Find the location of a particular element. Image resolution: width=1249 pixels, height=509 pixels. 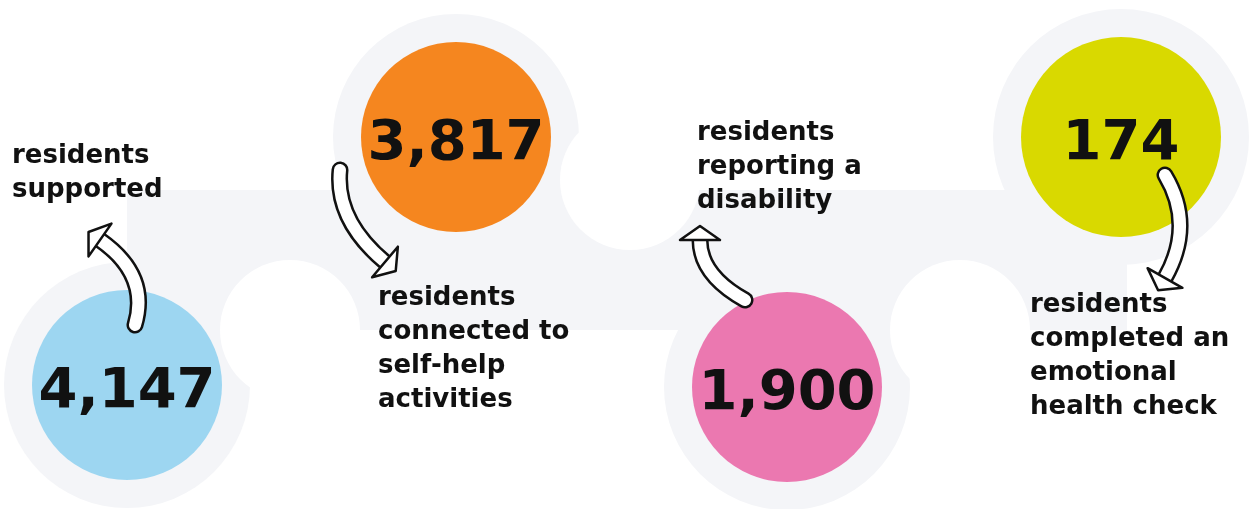

data-label: 4,147 is located at coordinates (127, 387).